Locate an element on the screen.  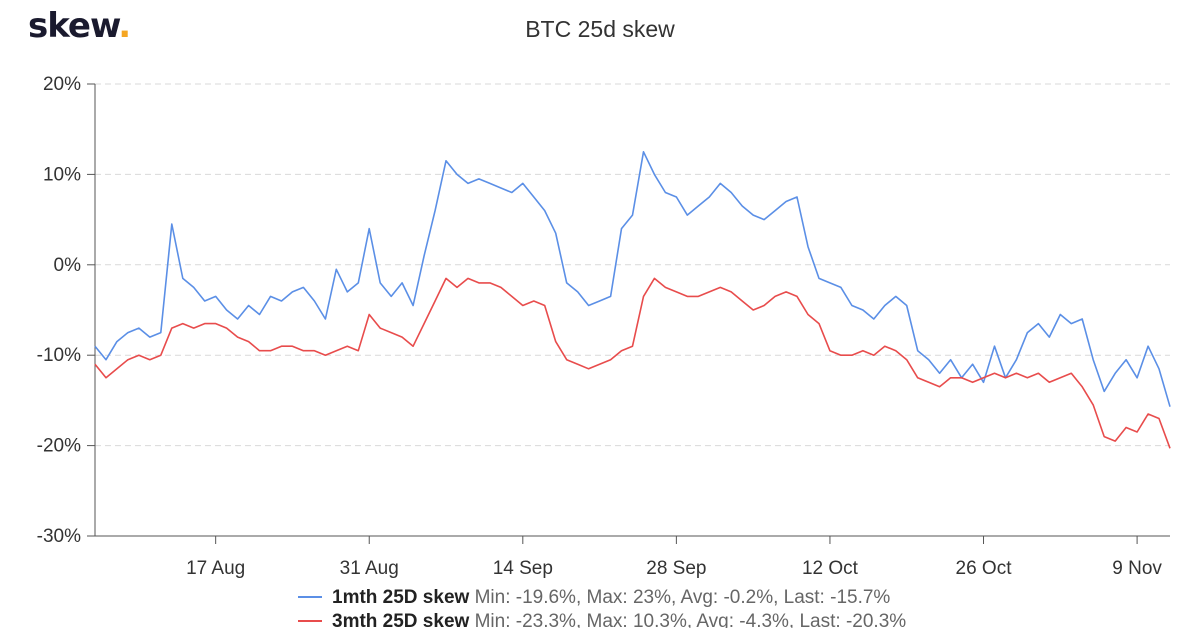
y-tick-label: 20% is located at coordinates (62, 84).